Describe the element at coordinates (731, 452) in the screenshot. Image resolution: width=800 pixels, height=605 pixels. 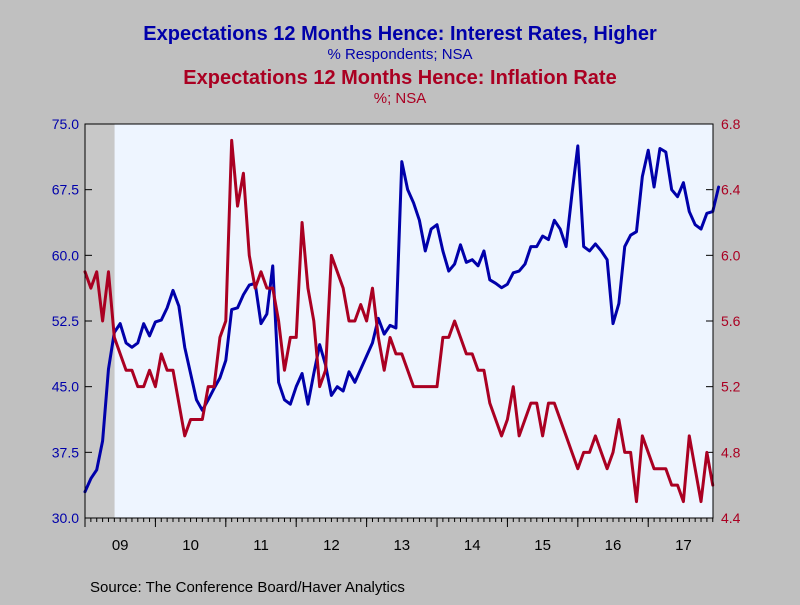
I see `right-axis-tick-label: 4.8` at that location.